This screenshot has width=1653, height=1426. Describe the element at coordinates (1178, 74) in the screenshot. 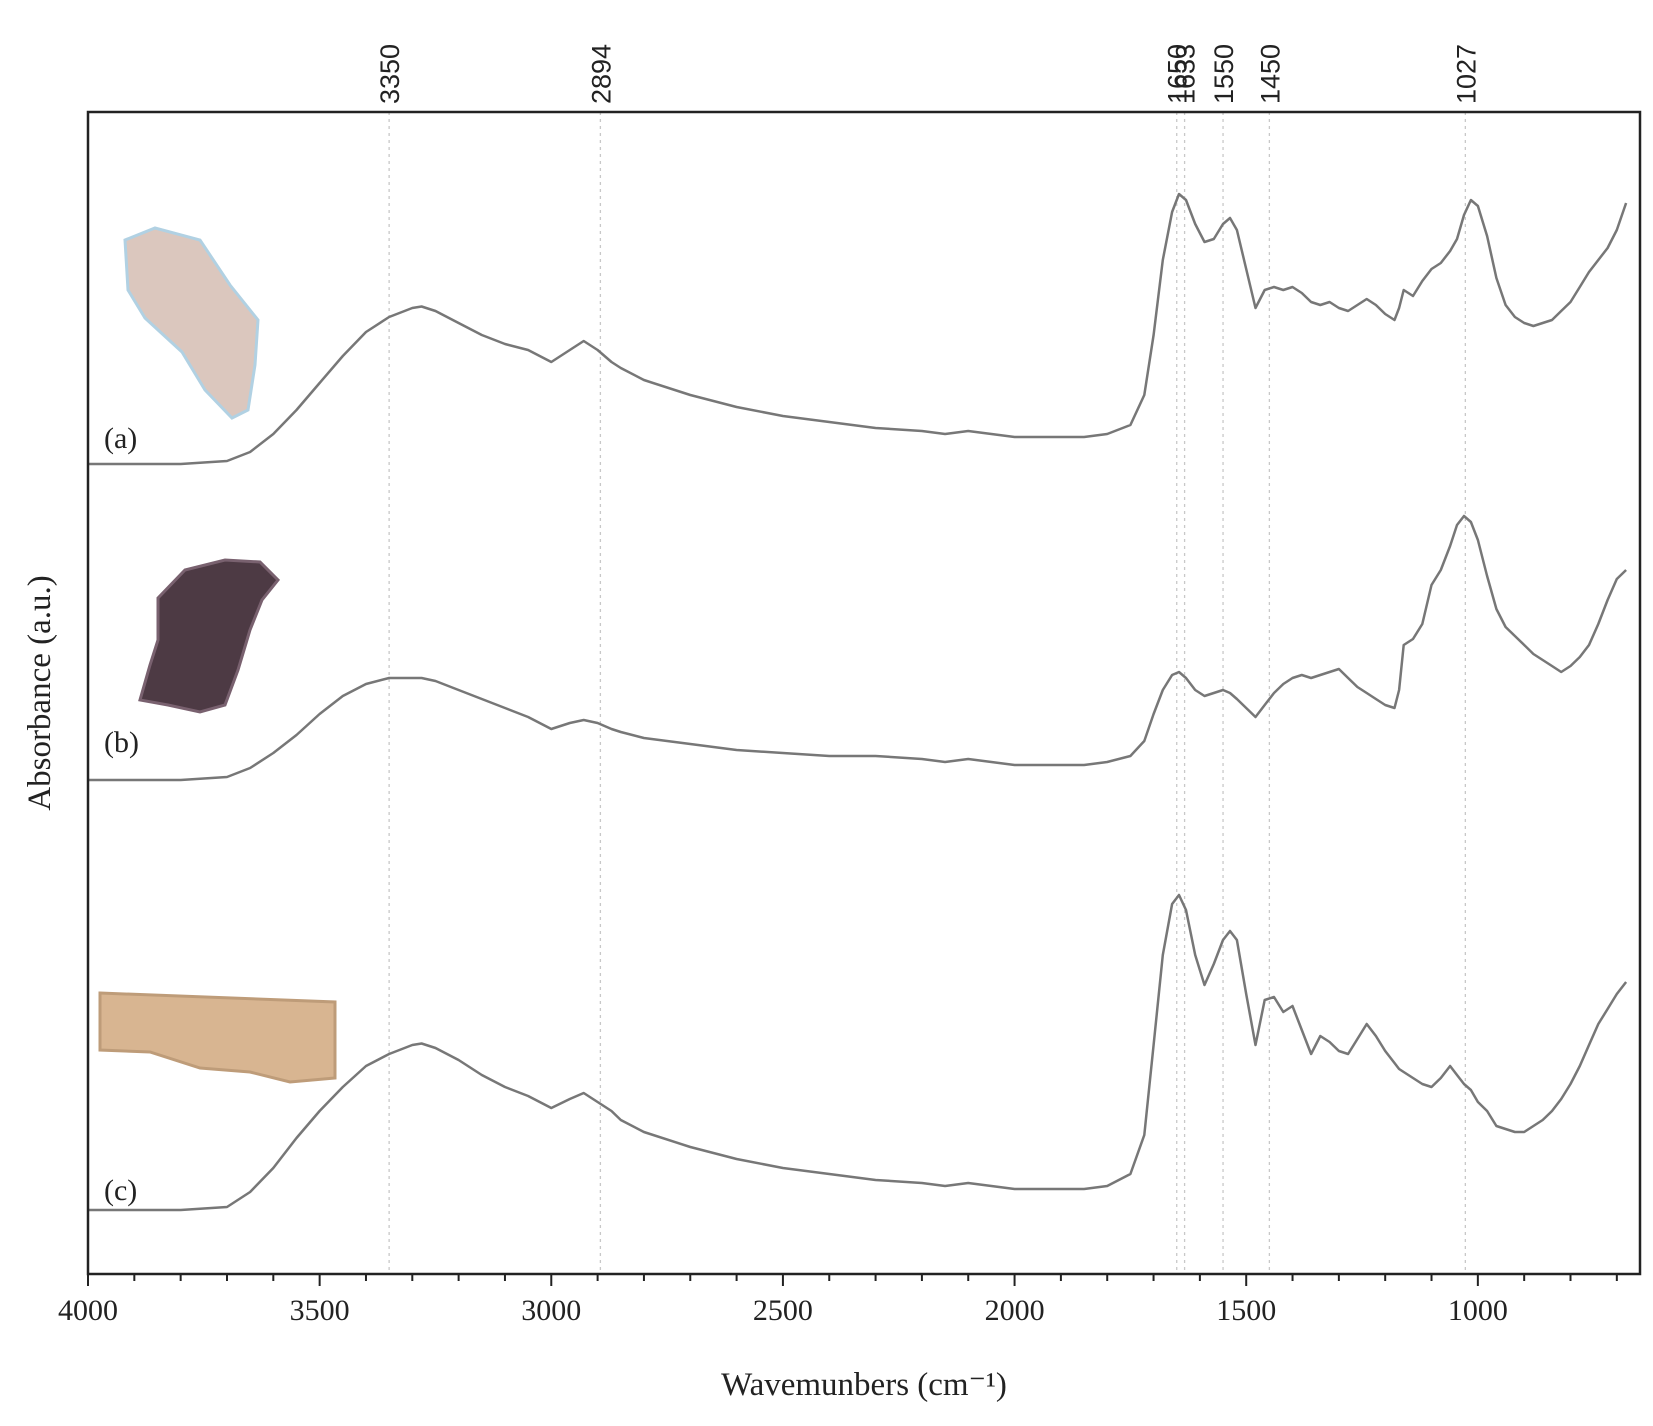

I see `peak-label: 1650` at that location.